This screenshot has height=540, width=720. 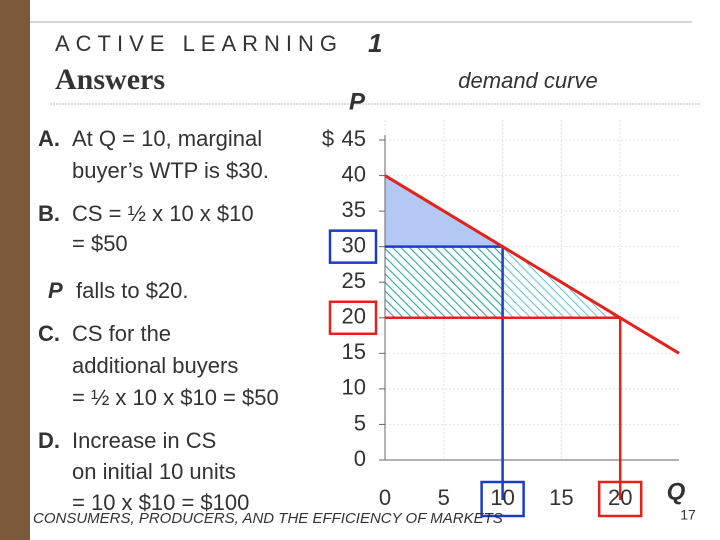 I want to click on y-tick-label: 30, so click(x=354, y=244).